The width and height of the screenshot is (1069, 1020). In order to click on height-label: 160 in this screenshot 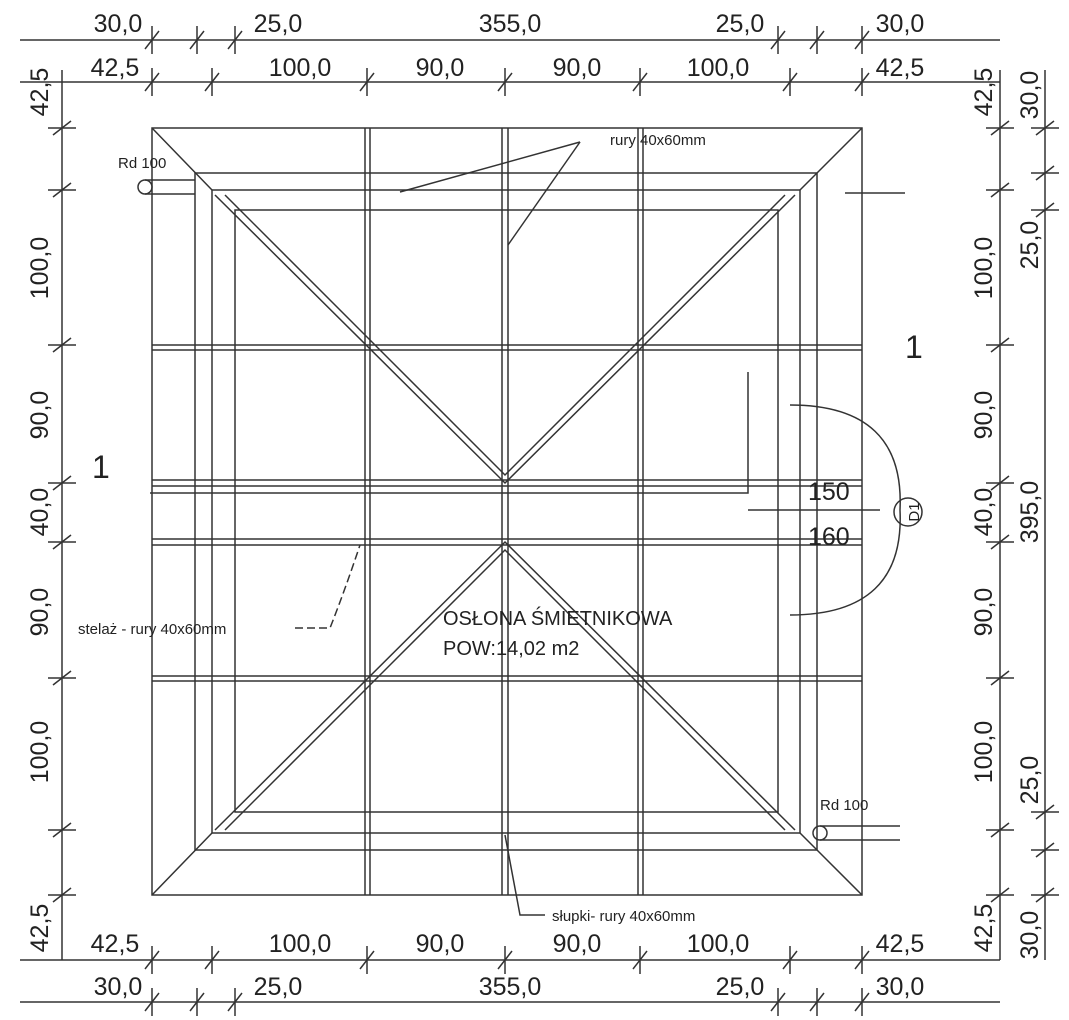, I will do `click(829, 537)`.